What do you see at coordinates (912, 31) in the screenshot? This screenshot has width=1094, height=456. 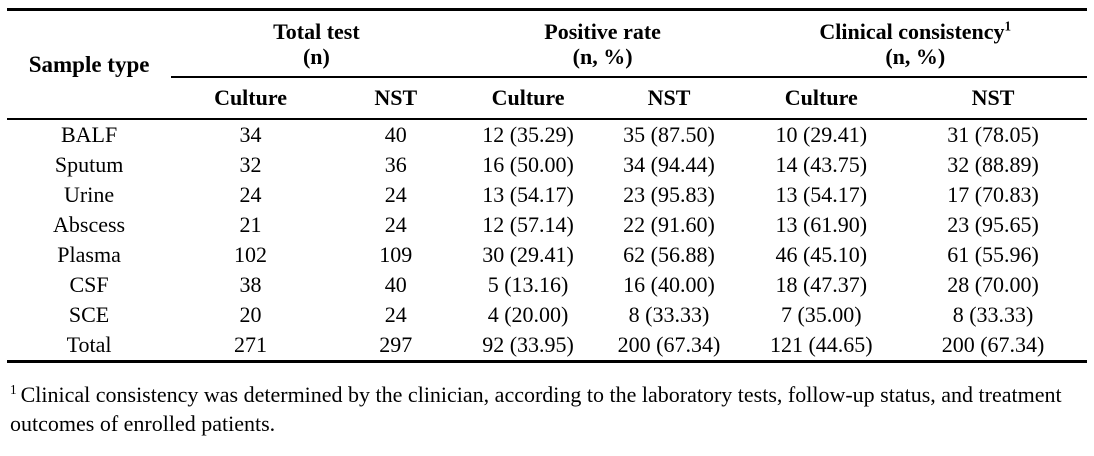 I see `group-header-clinical-consistency-line1: Clinical consistency` at bounding box center [912, 31].